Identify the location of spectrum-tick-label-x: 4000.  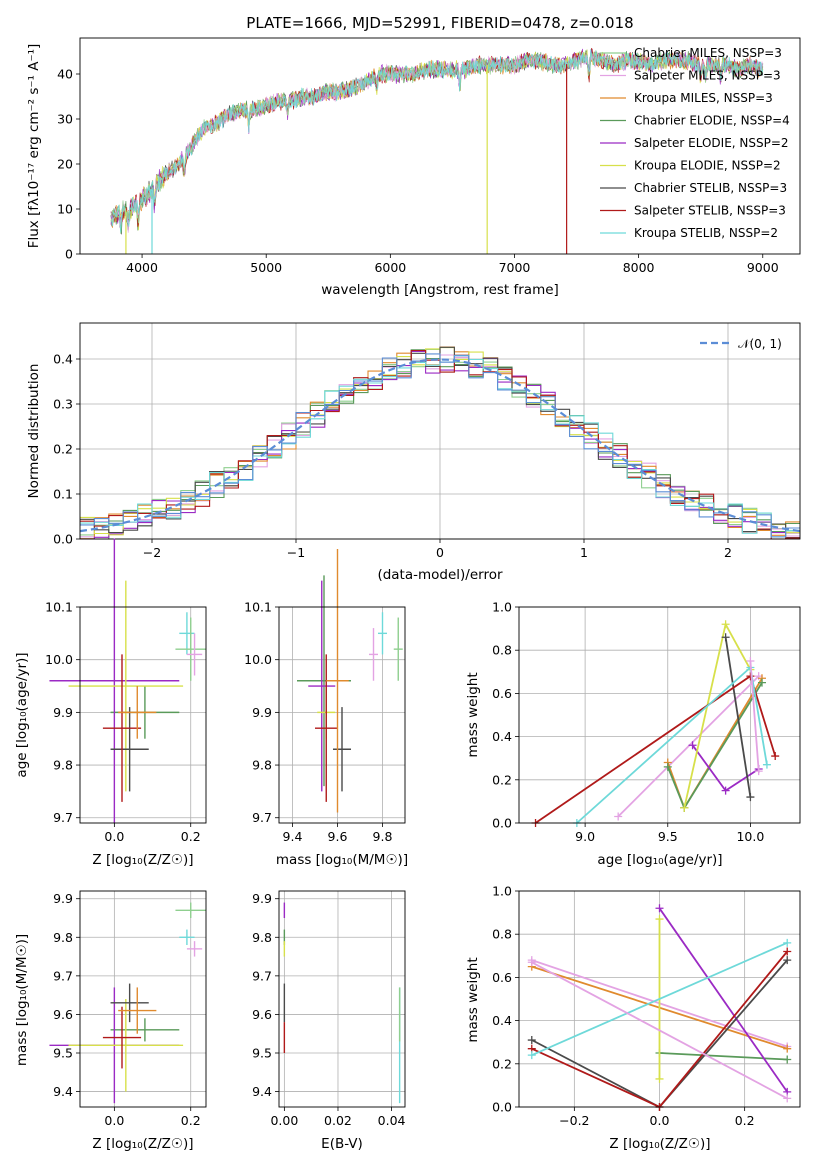
(142, 267).